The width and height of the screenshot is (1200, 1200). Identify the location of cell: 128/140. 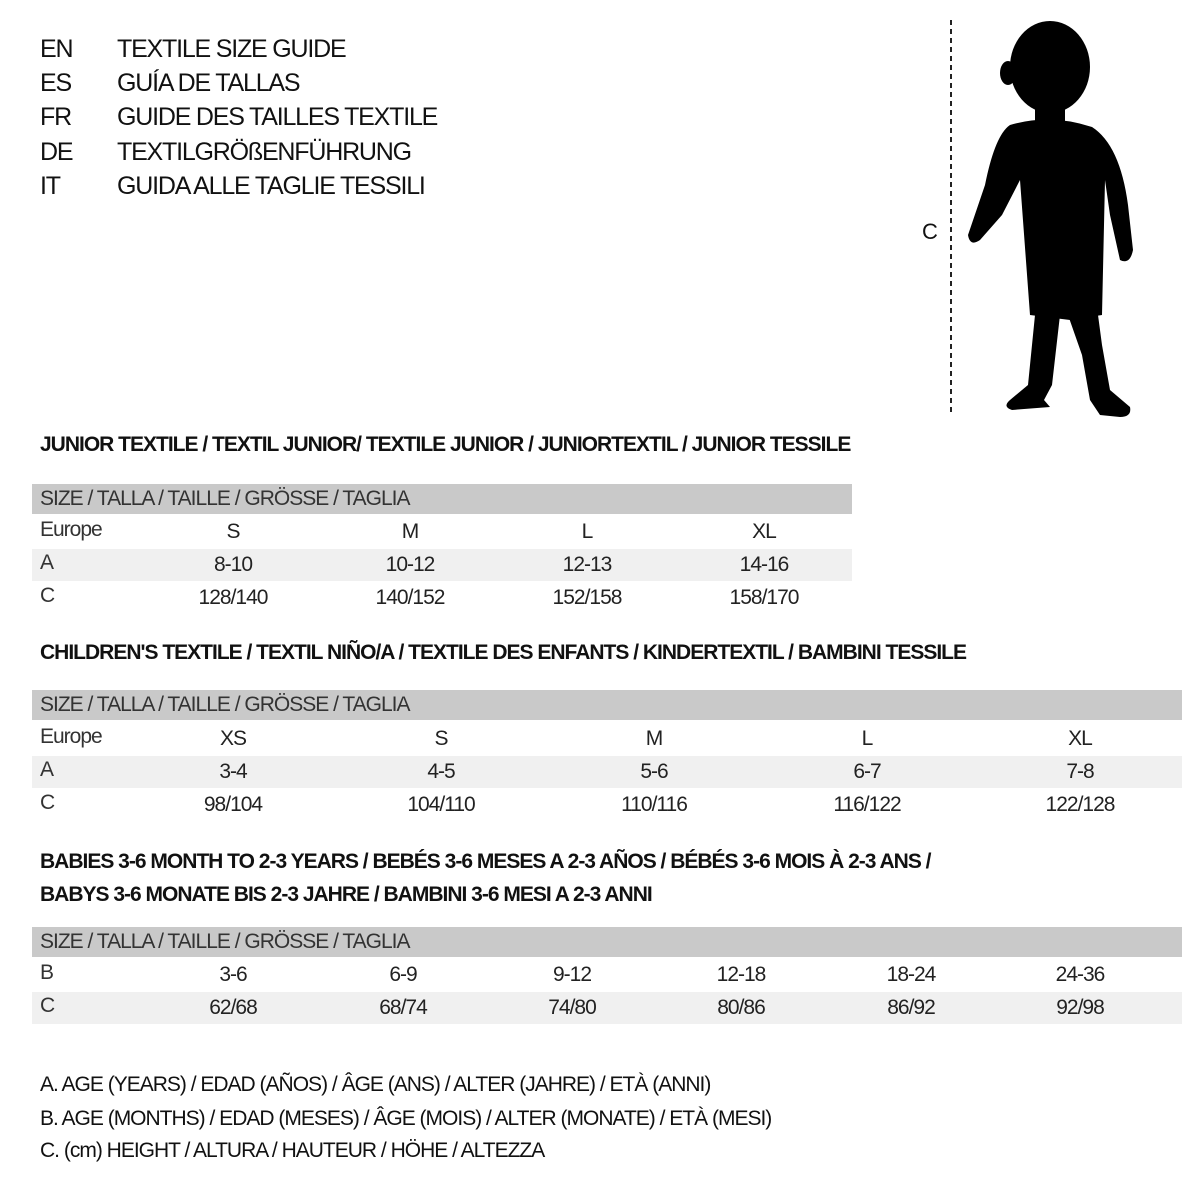
(233, 597).